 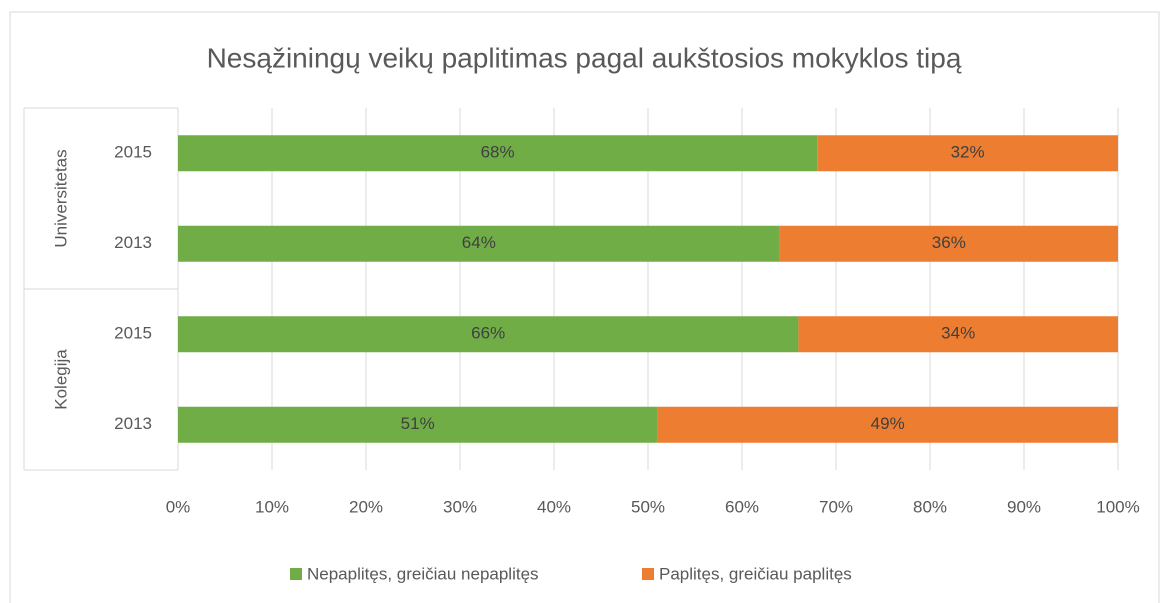 I want to click on x-tick-label: 0%, so click(x=178, y=506).